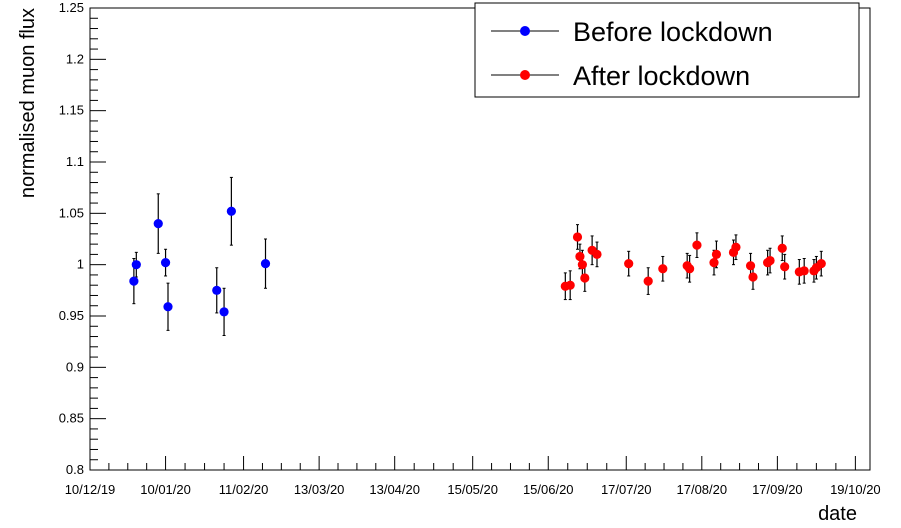  What do you see at coordinates (75, 58) in the screenshot?
I see `y-tick-label: 1.2` at bounding box center [75, 58].